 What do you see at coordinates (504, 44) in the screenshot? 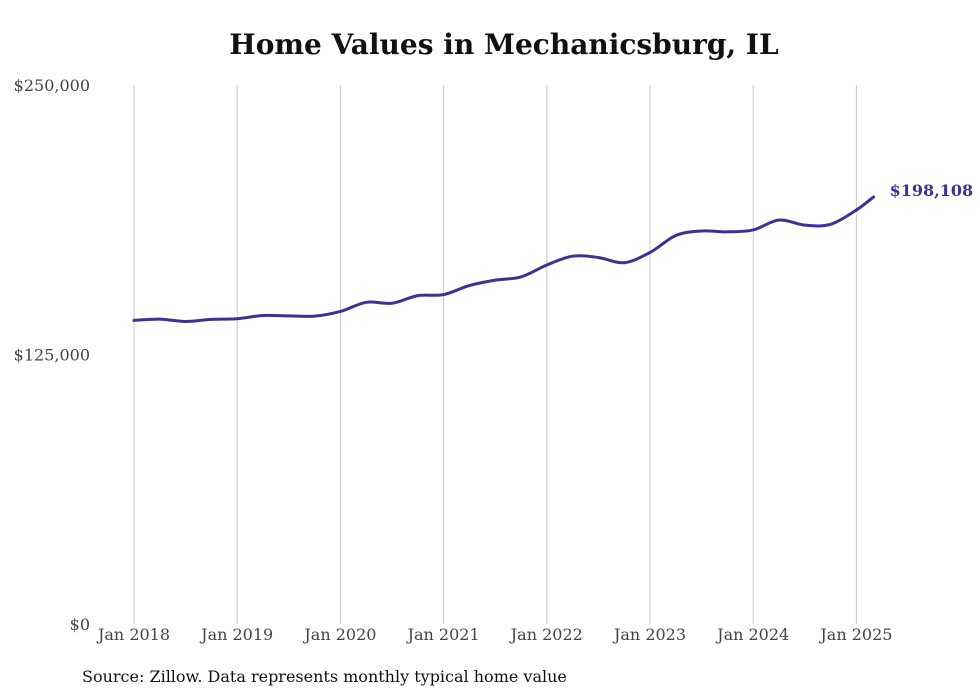
I see `chart-title: Home Values in Mechanicsburg, IL` at bounding box center [504, 44].